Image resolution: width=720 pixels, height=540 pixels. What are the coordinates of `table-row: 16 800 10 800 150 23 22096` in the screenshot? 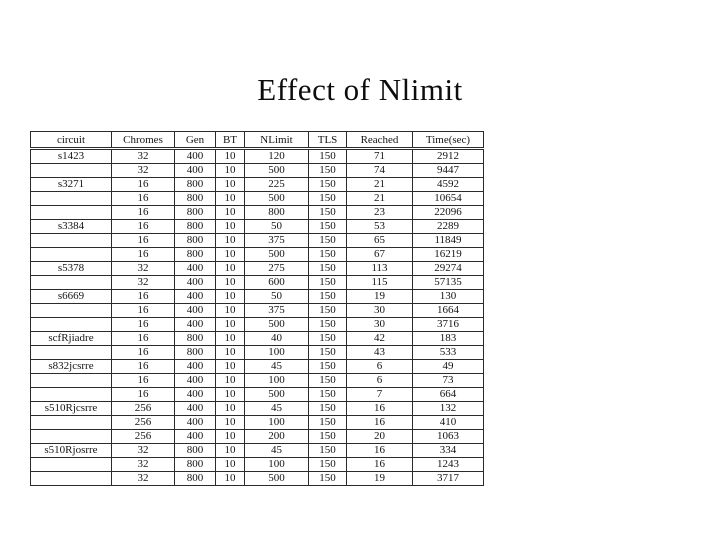 It's located at (257, 212).